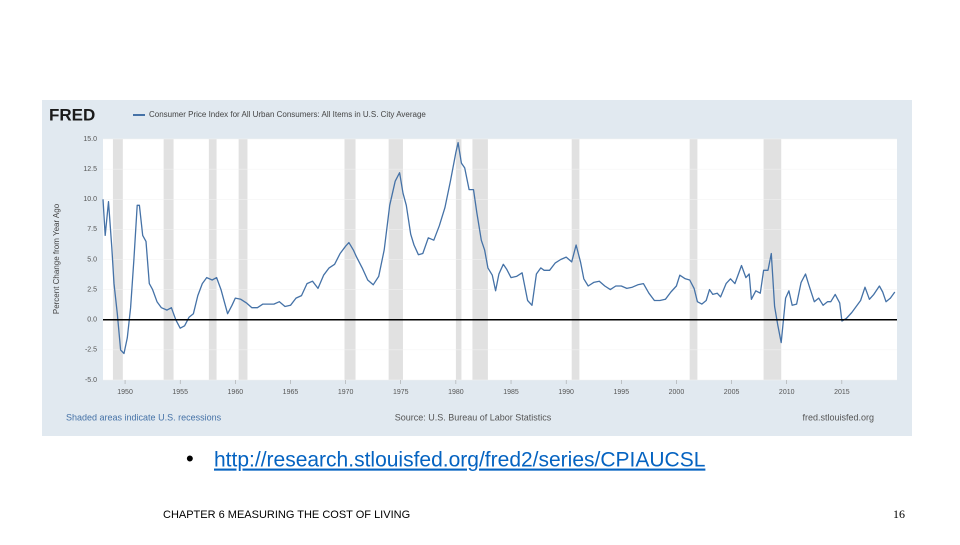 The image size is (960, 545). I want to click on x-tick-label: 2005, so click(732, 392).